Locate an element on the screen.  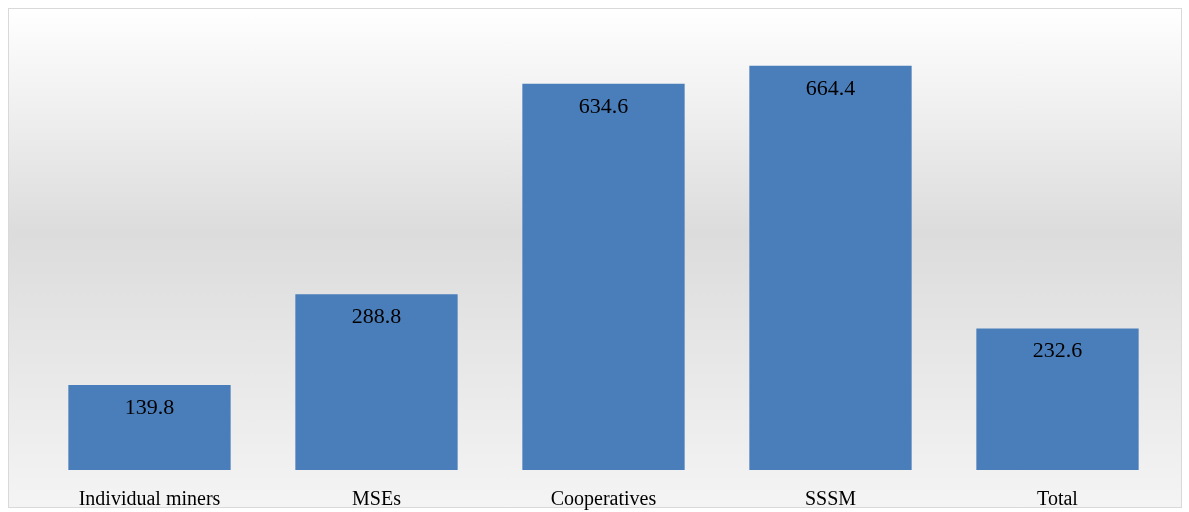
x-tick-label: Cooperatives is located at coordinates (603, 498).